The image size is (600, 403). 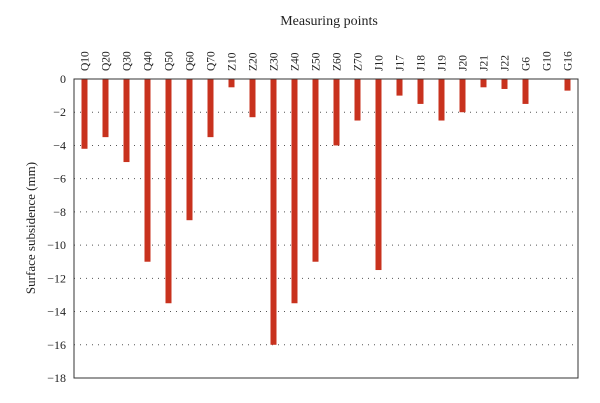 I want to click on category-label: Q40, so click(x=149, y=61).